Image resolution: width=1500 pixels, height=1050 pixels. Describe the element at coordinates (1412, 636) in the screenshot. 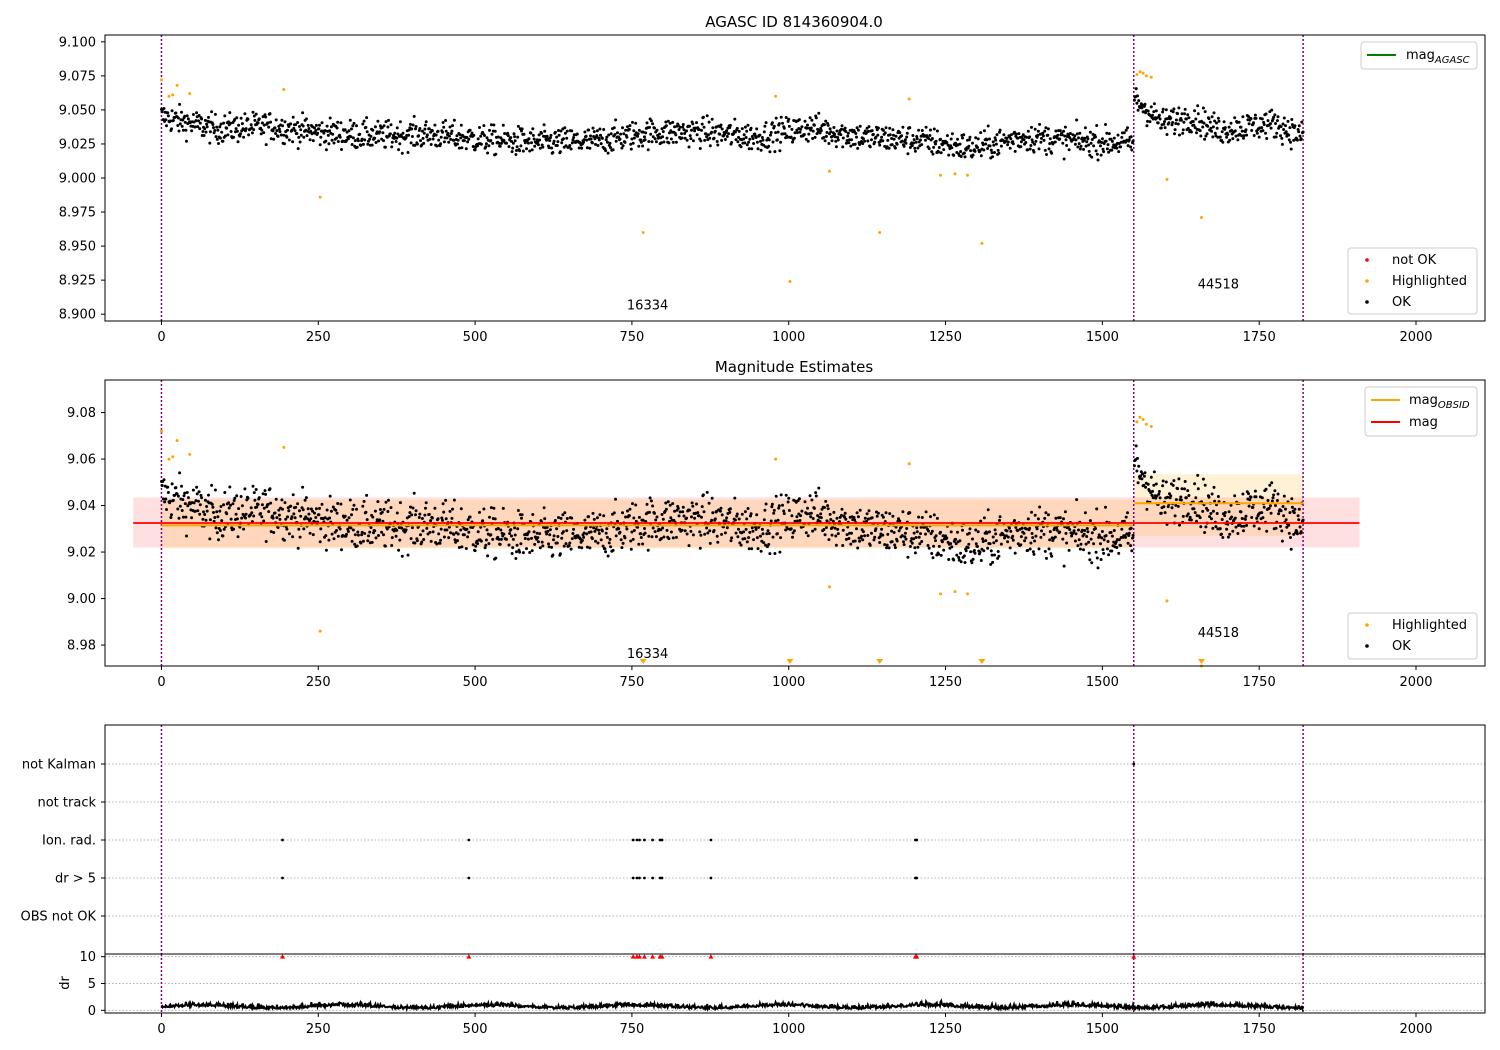

I see `panel-2-legend-bottom: Highlighted OK` at that location.